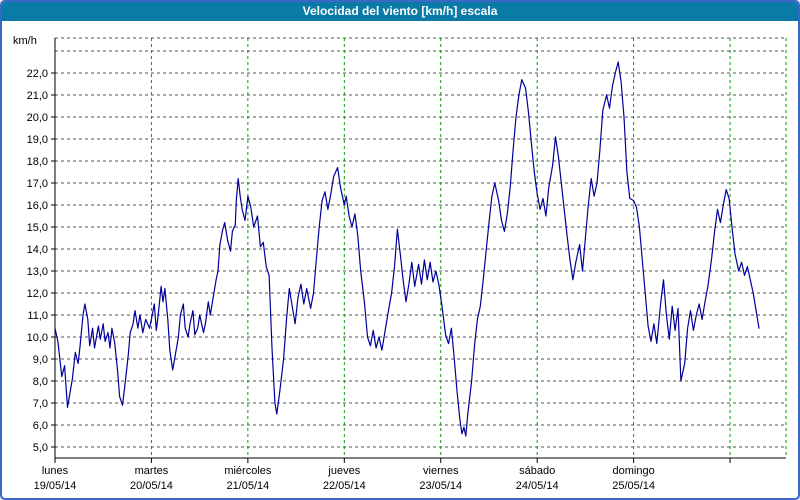 The width and height of the screenshot is (800, 500). I want to click on svg-text: 19,0, so click(37, 140).